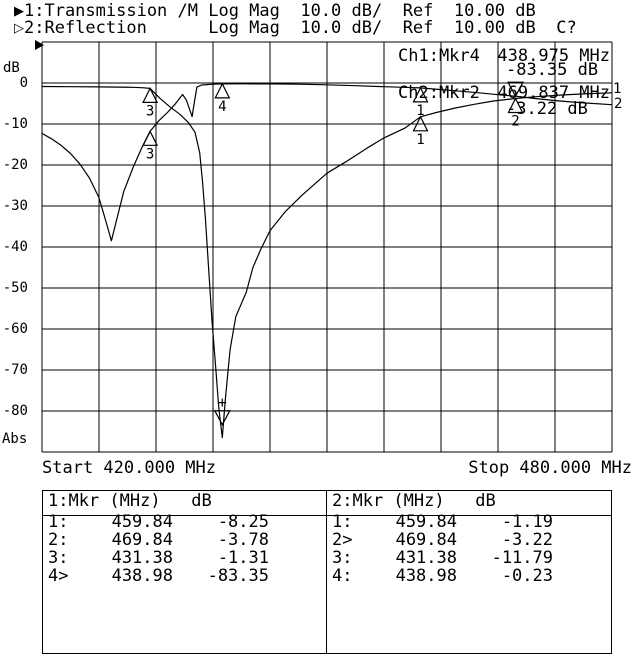 The width and height of the screenshot is (640, 659). Describe the element at coordinates (15, 165) in the screenshot. I see `y-axis-tick-label: -20` at that location.